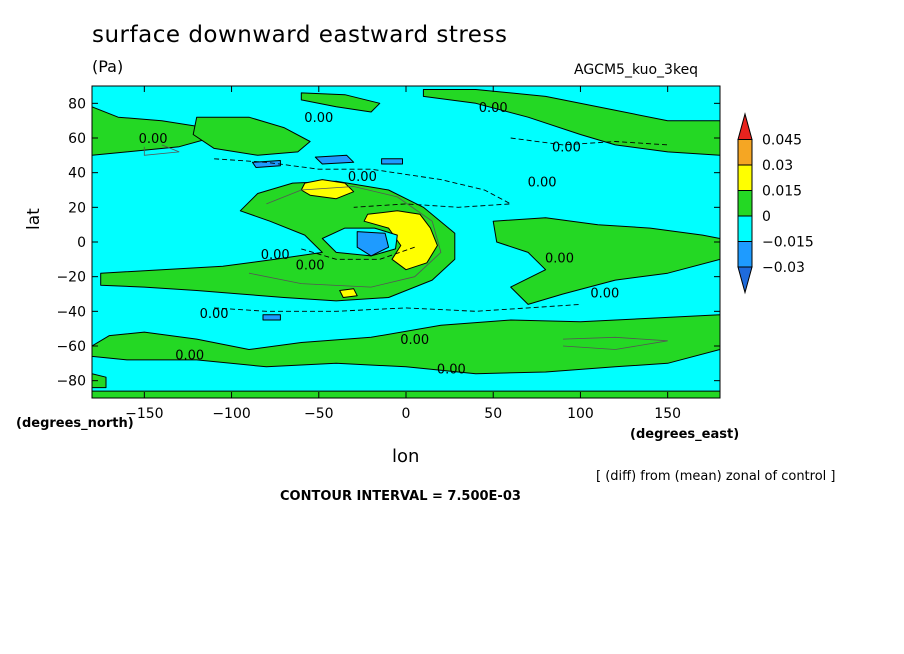 The height and width of the screenshot is (654, 904). Describe the element at coordinates (144, 414) in the screenshot. I see `x-tick-label-0: −150` at that location.